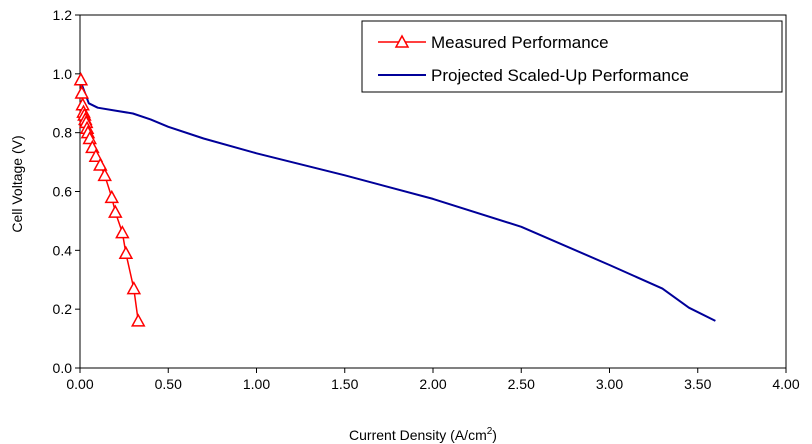  I want to click on y-tick-label: 0.6, so click(63, 192).